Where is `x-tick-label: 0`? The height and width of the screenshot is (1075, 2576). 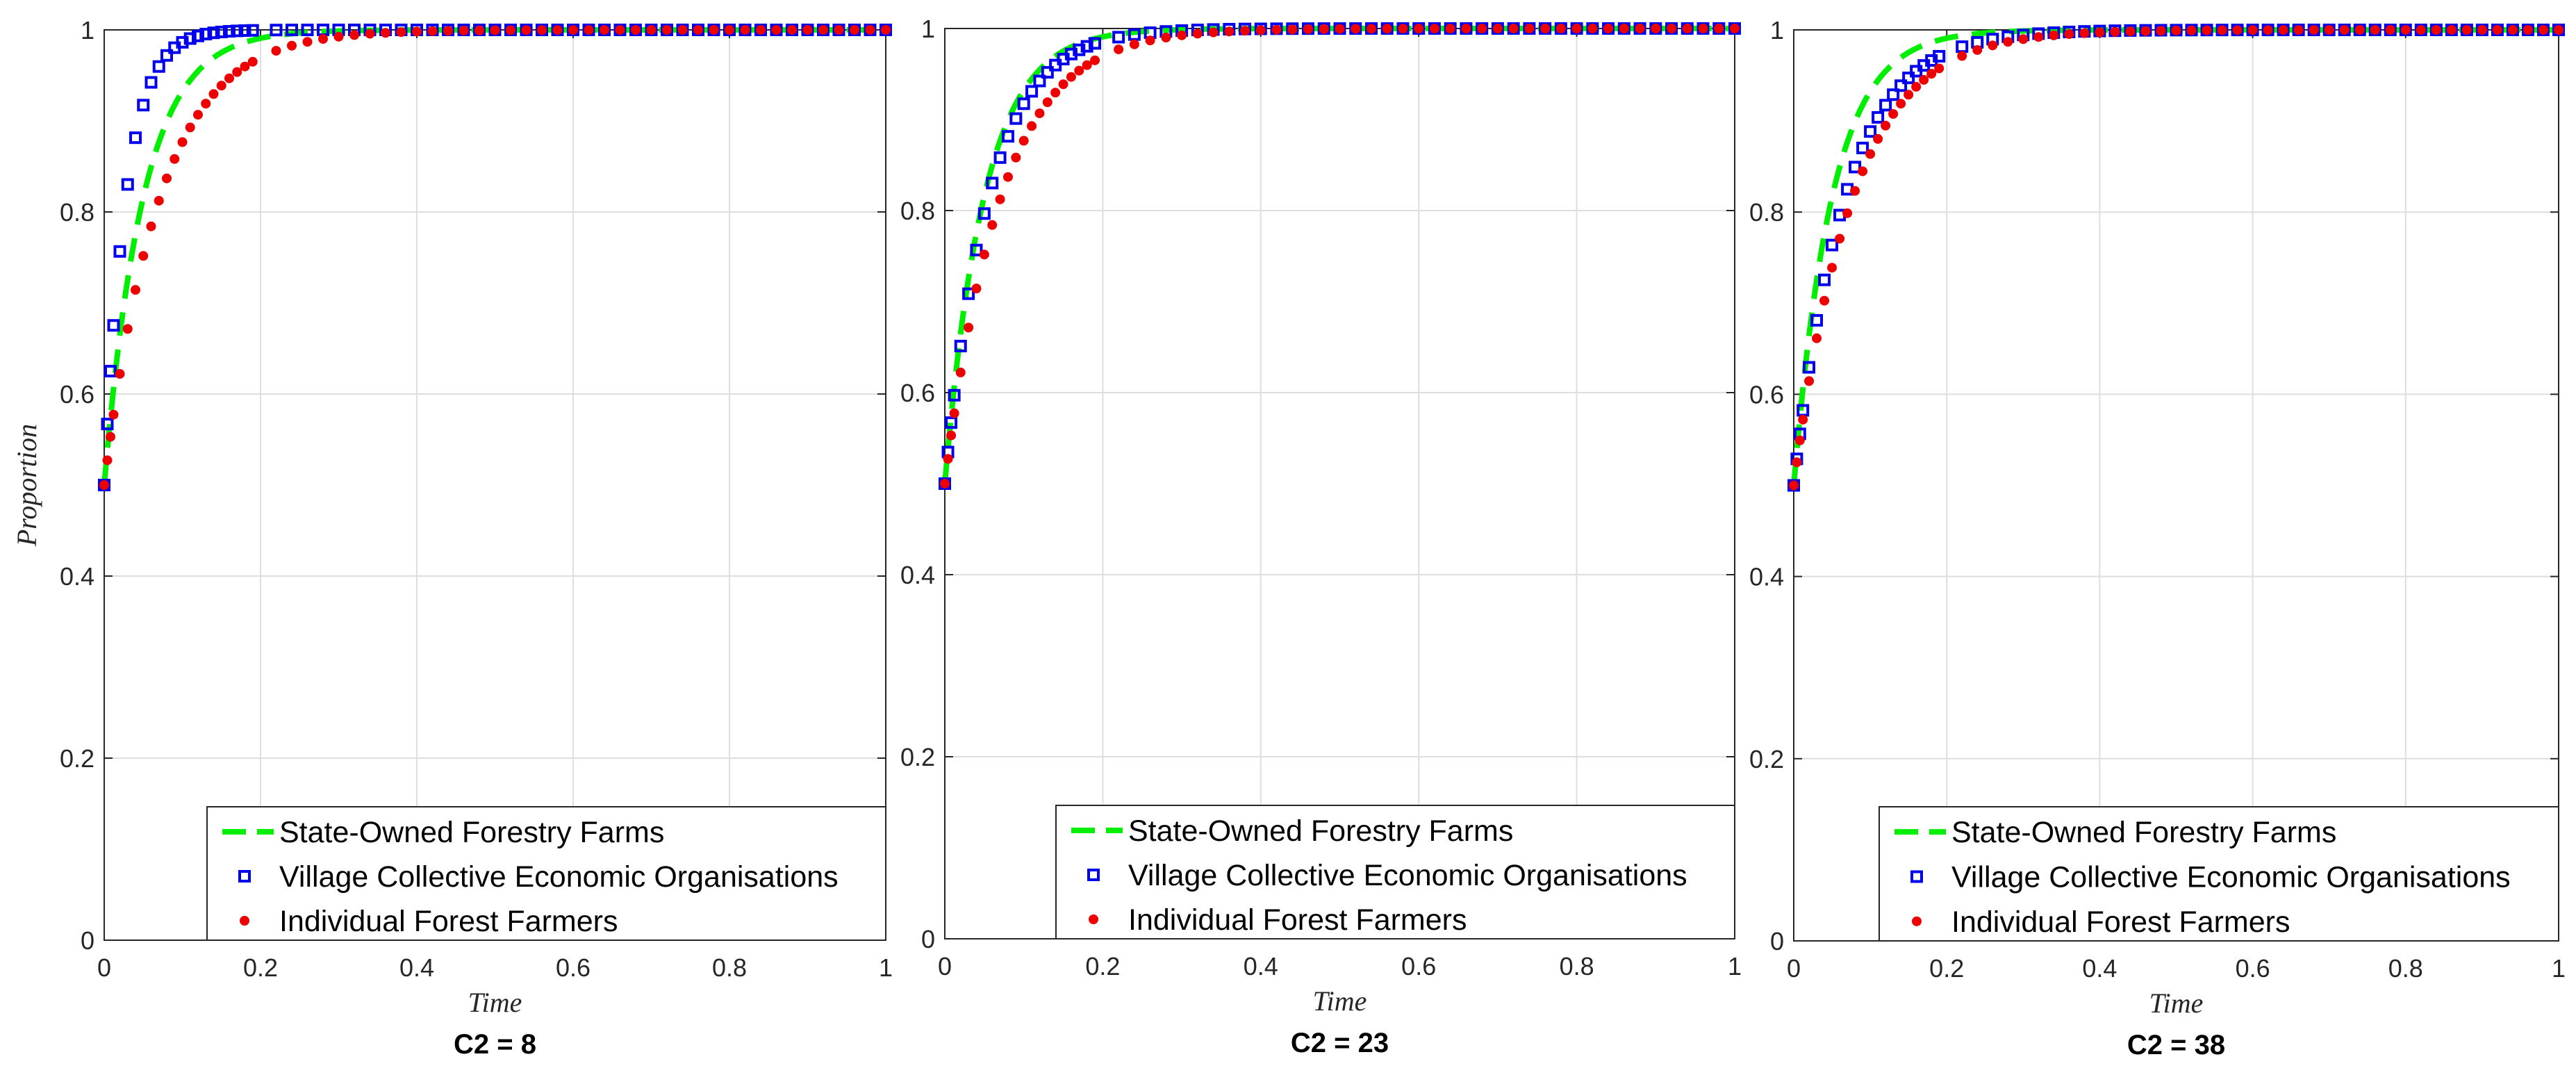 x-tick-label: 0 is located at coordinates (1794, 968).